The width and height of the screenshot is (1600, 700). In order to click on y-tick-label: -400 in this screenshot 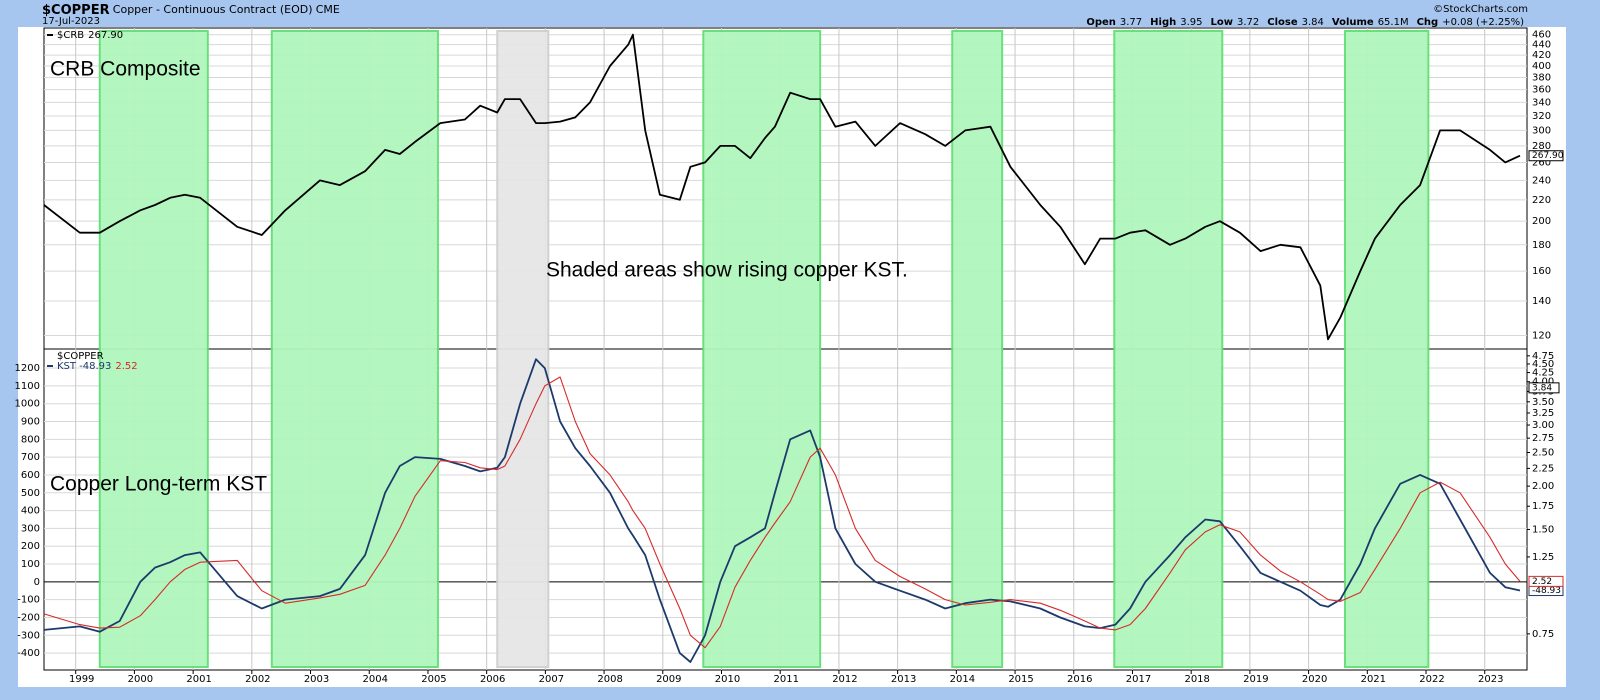, I will do `click(28, 653)`.